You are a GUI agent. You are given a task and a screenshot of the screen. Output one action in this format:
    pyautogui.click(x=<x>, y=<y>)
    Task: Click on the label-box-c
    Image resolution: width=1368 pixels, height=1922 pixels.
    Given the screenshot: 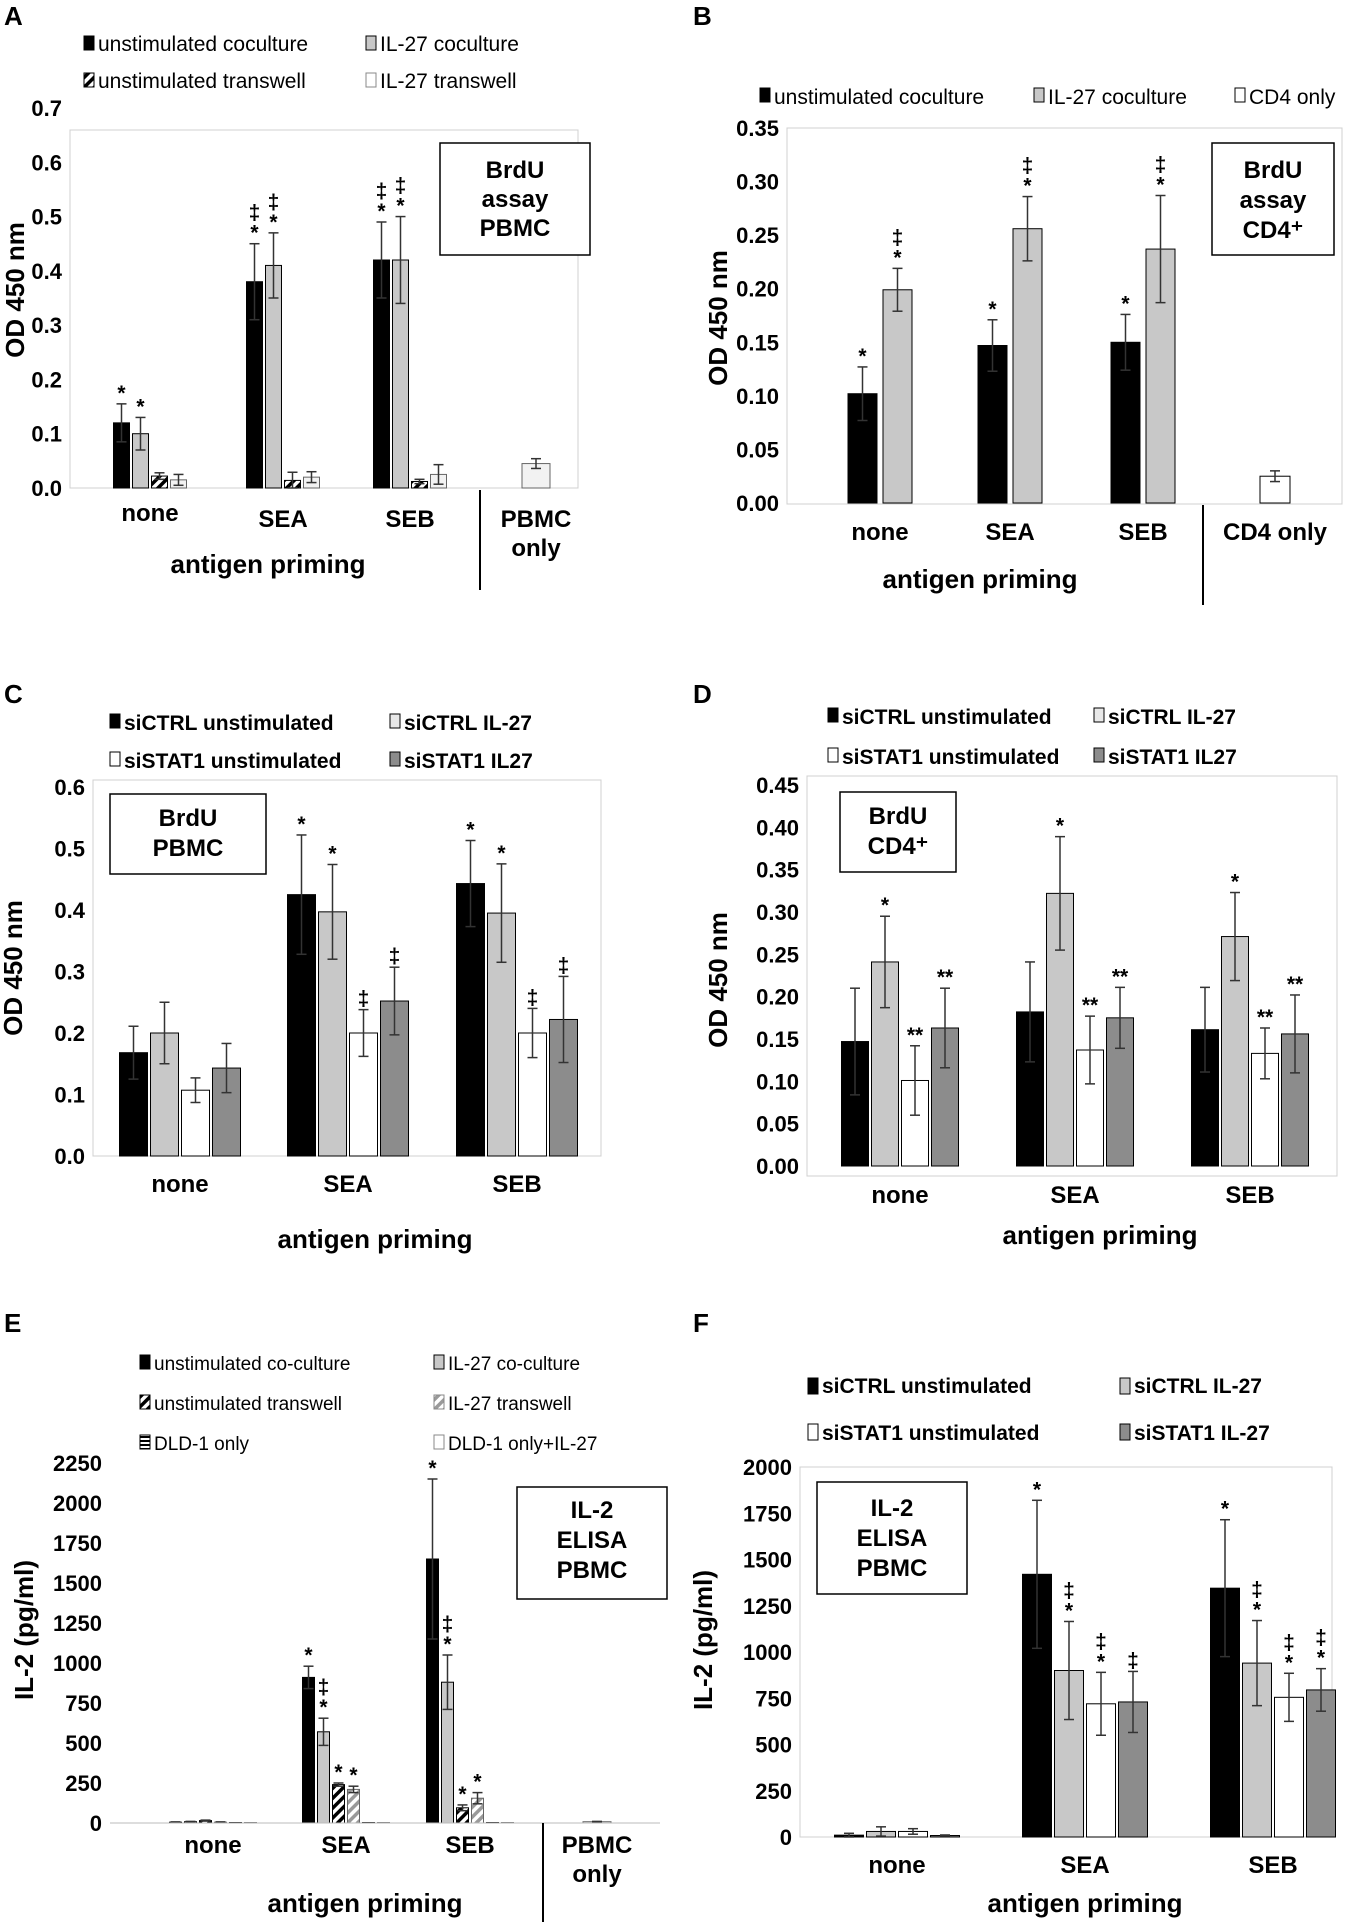 What is the action you would take?
    pyautogui.click(x=188, y=834)
    